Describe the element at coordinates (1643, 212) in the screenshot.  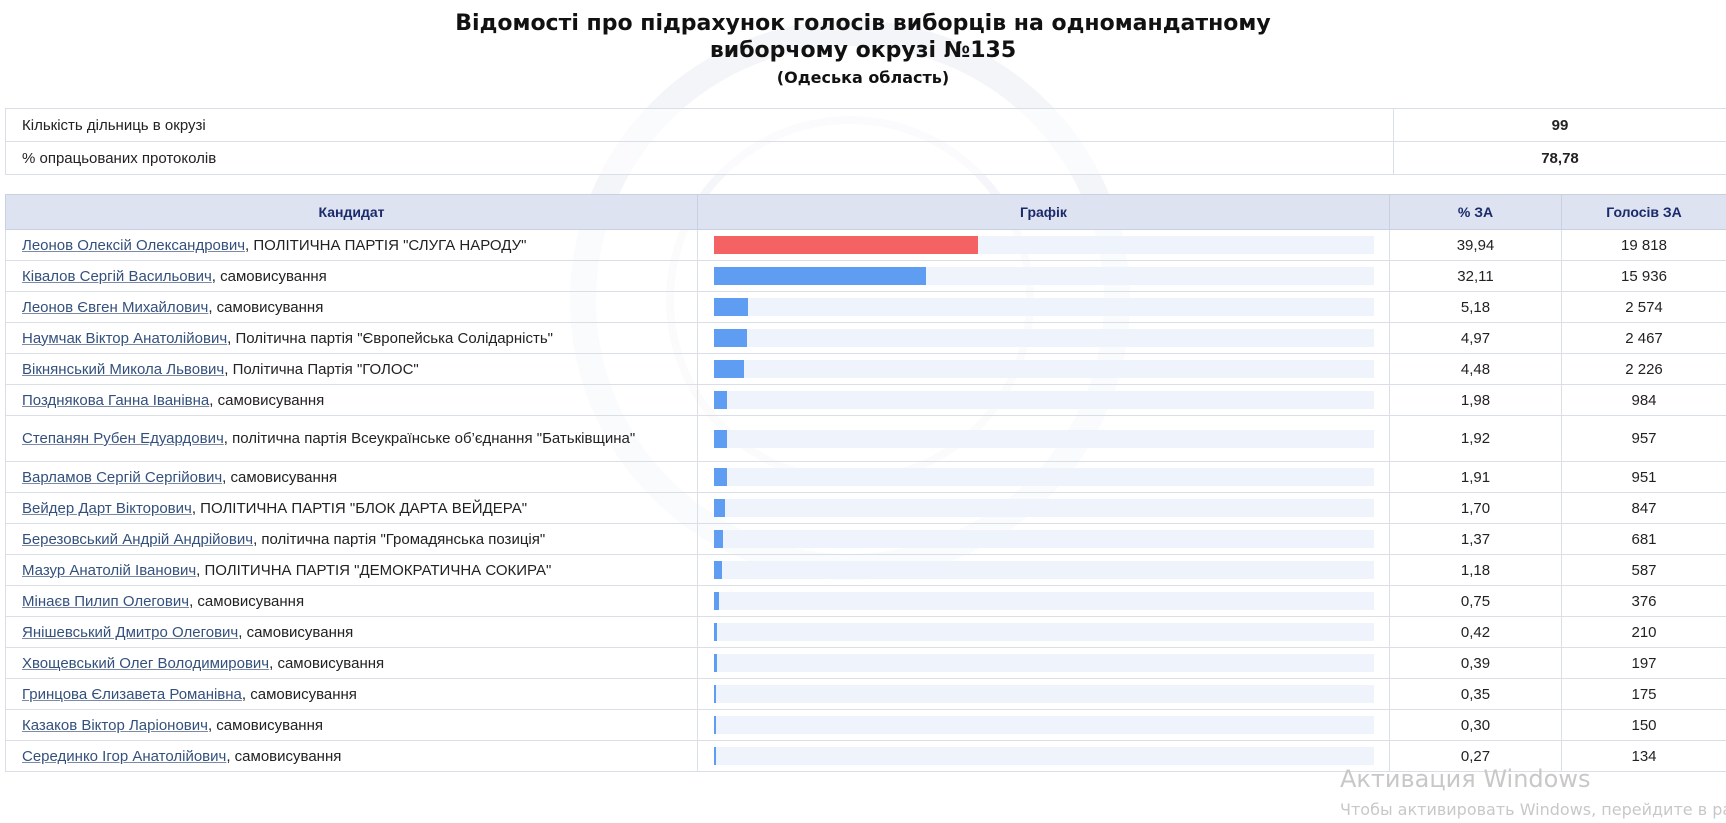
I see `column-header-votes: Голосів ЗА` at that location.